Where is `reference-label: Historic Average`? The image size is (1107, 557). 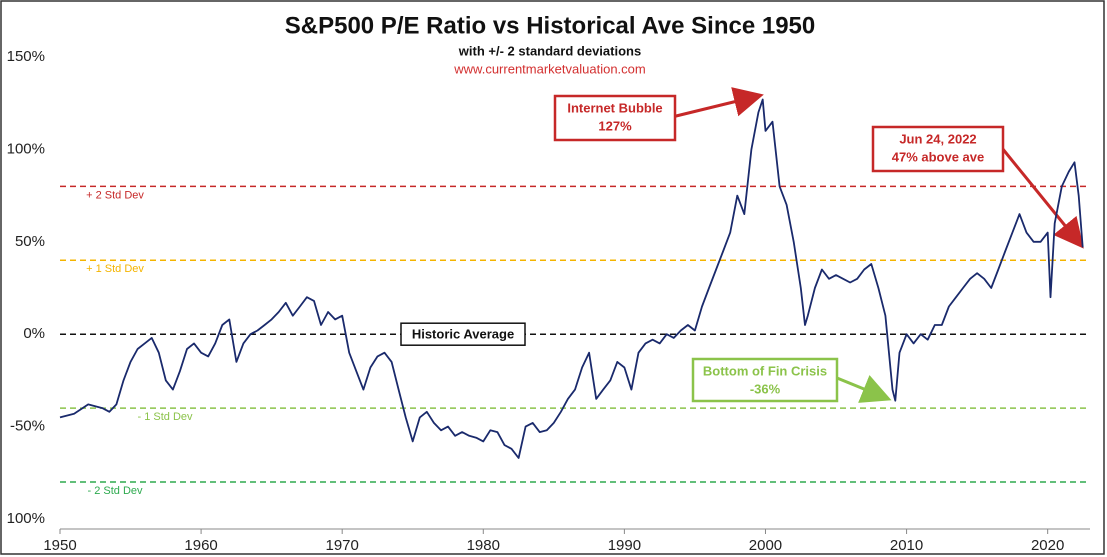
reference-label: Historic Average is located at coordinates (463, 334).